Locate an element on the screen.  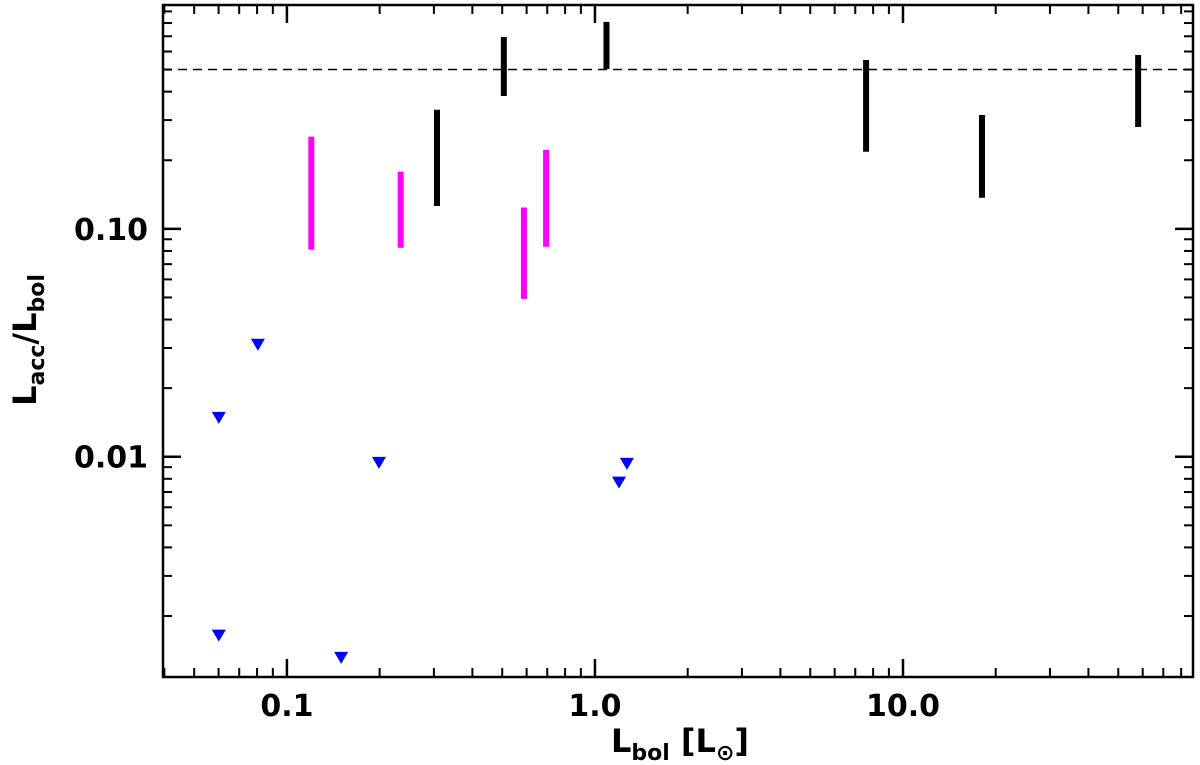
label-text: [L is located at coordinates (693, 741).